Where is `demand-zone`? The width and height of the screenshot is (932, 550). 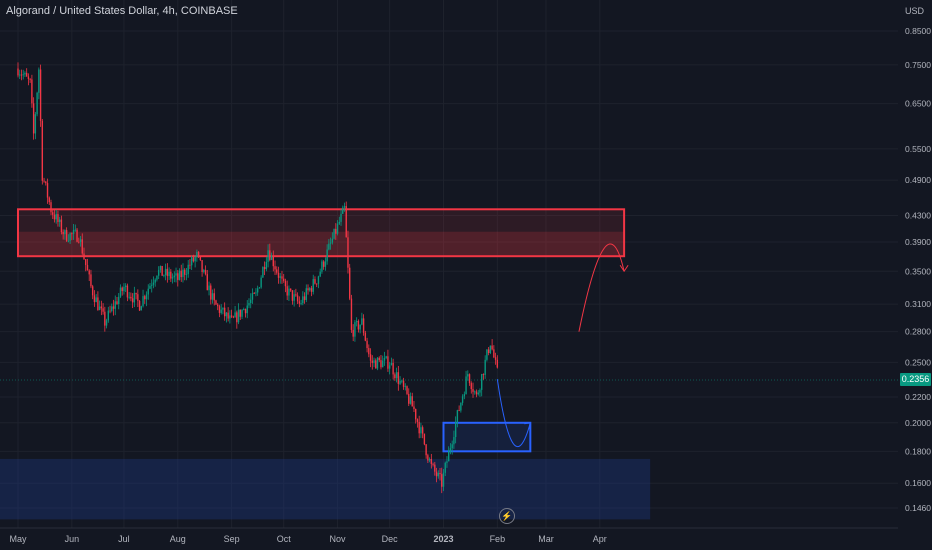 demand-zone is located at coordinates (325, 489).